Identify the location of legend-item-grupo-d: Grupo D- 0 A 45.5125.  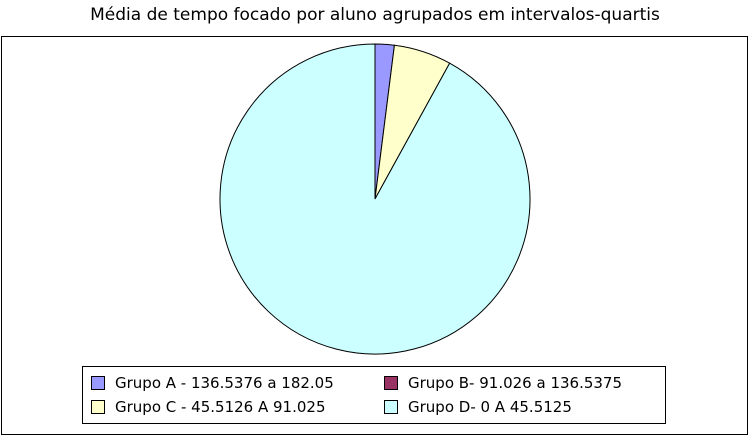
(478, 407).